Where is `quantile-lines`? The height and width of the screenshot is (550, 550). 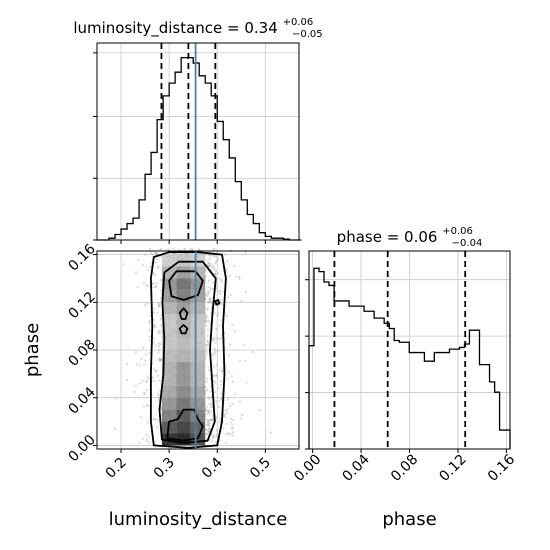 quantile-lines is located at coordinates (400, 350).